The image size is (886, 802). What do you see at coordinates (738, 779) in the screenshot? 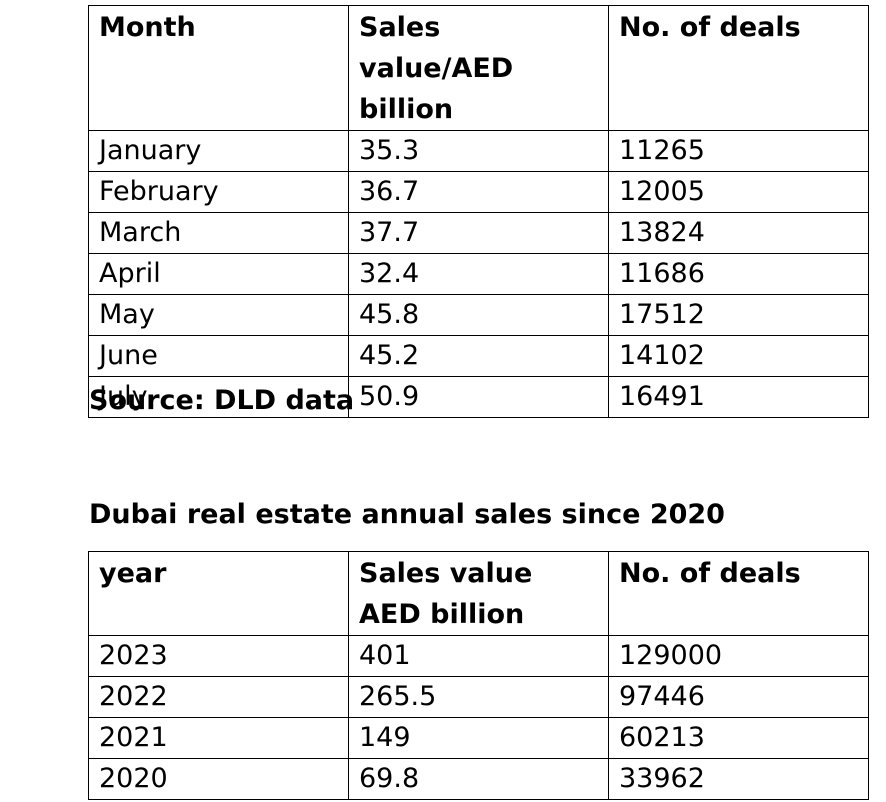
I see `deals-cell: 33962` at bounding box center [738, 779].